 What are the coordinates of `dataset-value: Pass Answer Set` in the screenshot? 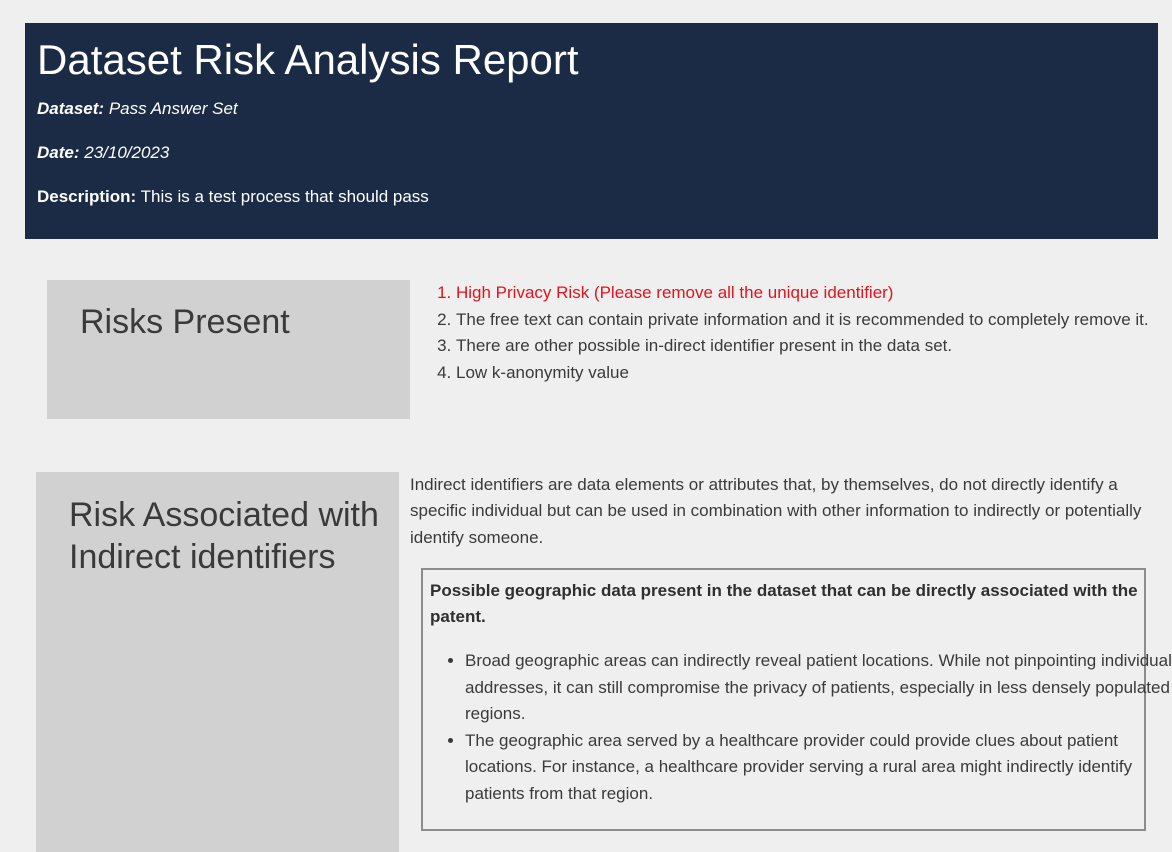 It's located at (173, 108).